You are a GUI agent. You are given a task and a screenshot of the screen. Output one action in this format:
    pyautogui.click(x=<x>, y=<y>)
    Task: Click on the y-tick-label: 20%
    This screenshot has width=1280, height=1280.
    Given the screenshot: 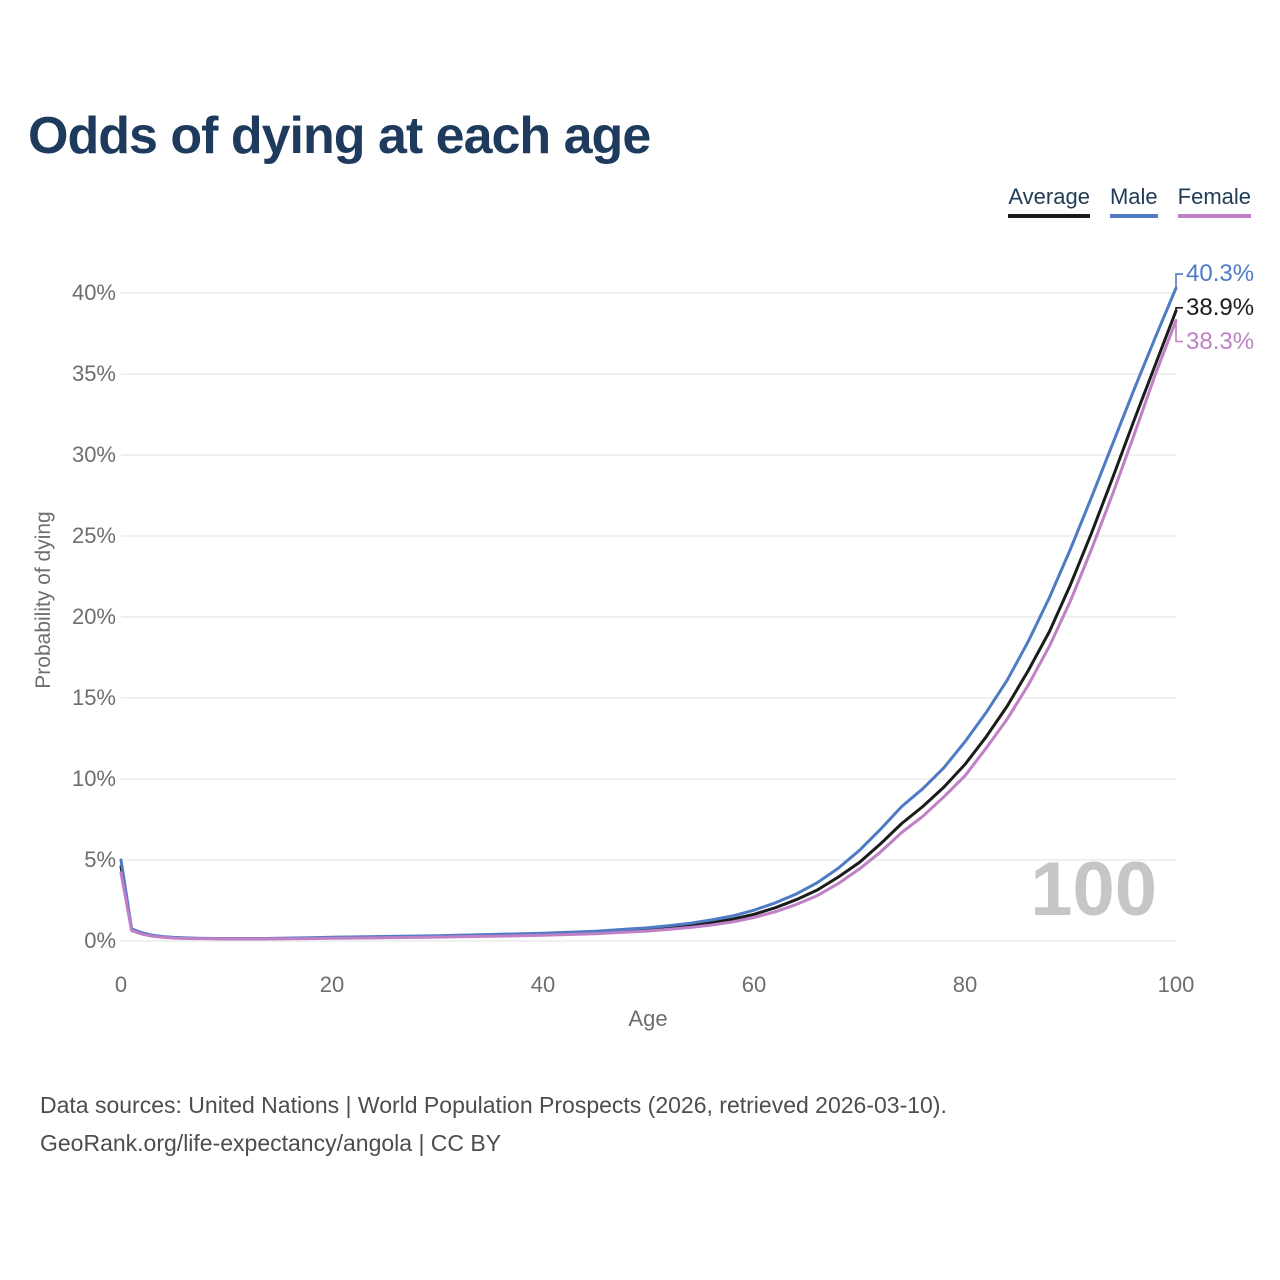 What is the action you would take?
    pyautogui.click(x=93, y=616)
    